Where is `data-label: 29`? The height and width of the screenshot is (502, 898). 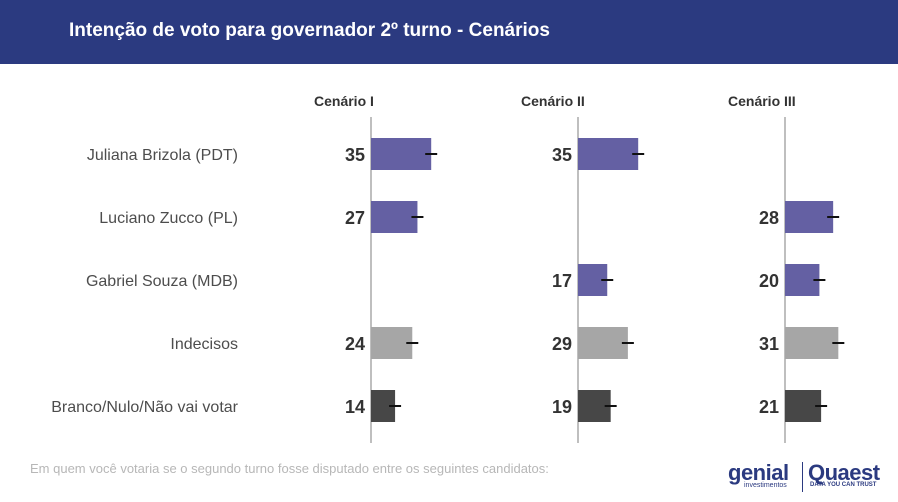
data-label: 29 is located at coordinates (562, 344).